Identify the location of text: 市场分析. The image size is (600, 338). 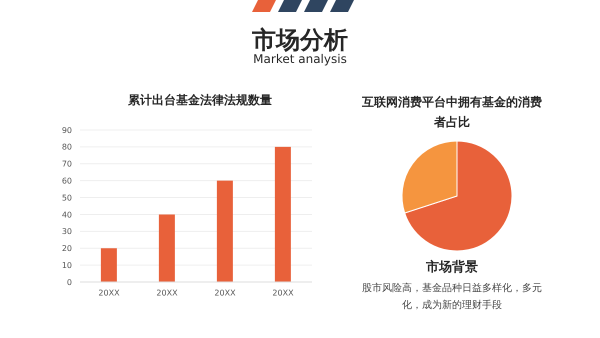
(300, 39).